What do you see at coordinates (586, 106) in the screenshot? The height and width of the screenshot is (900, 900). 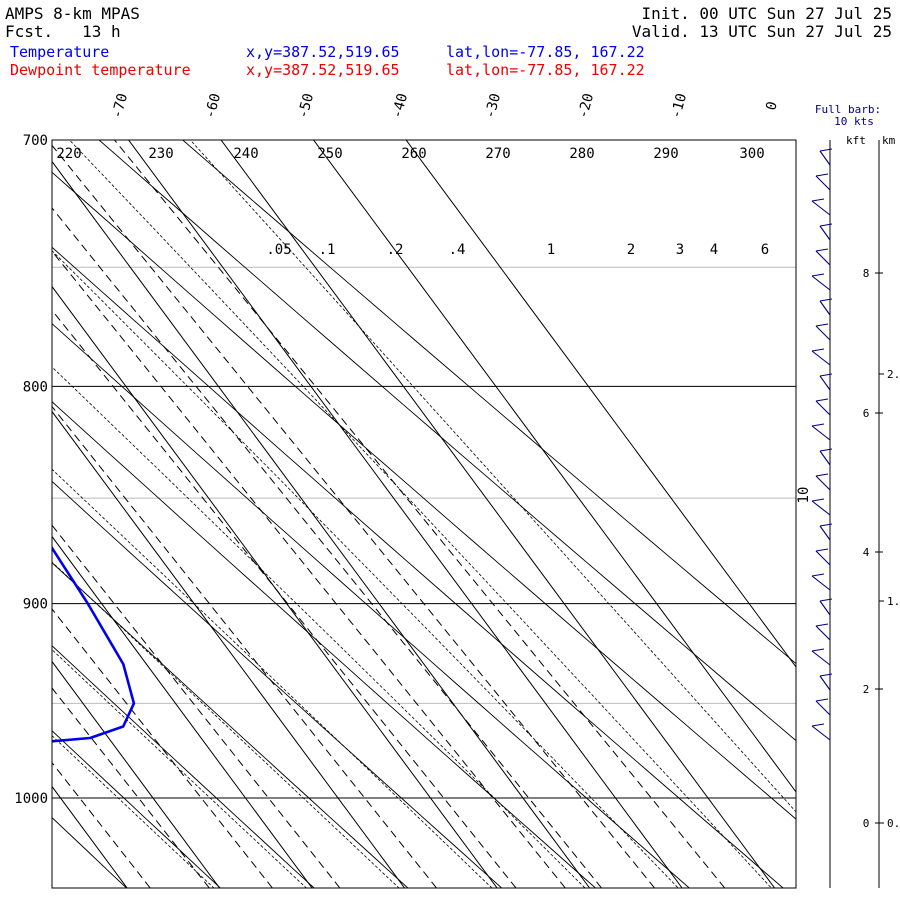 I see `isotherm-label--20: -20` at bounding box center [586, 106].